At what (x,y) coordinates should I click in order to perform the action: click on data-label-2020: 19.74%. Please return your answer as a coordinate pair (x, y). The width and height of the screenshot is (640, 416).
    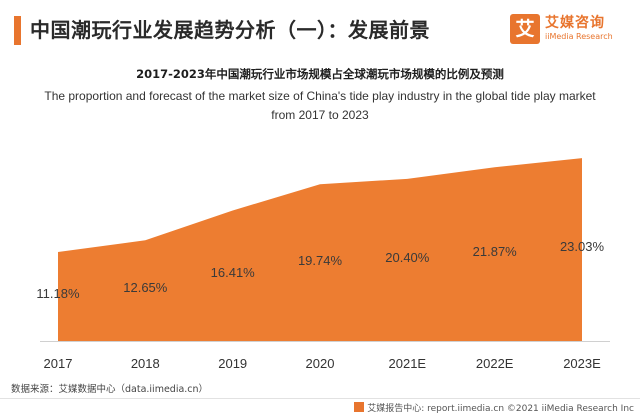
    Looking at the image, I should click on (320, 260).